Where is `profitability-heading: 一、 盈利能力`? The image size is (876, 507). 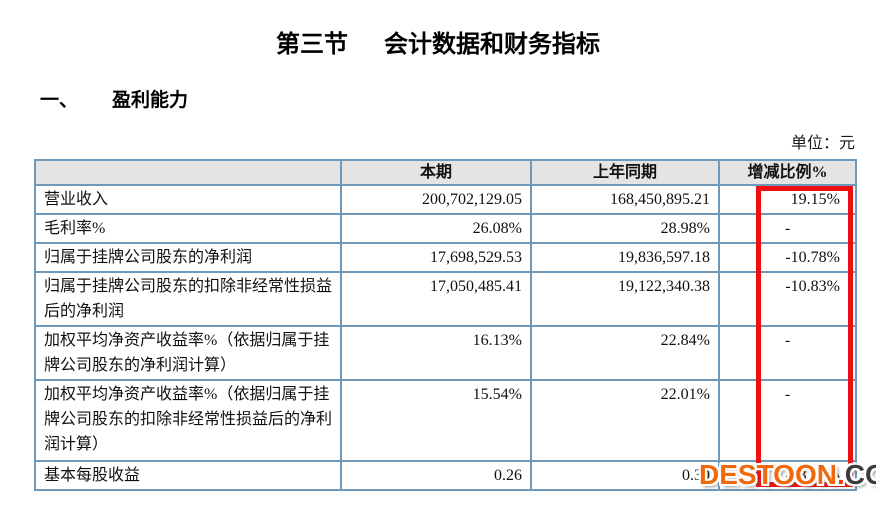
profitability-heading: 一、 盈利能力 is located at coordinates (114, 98).